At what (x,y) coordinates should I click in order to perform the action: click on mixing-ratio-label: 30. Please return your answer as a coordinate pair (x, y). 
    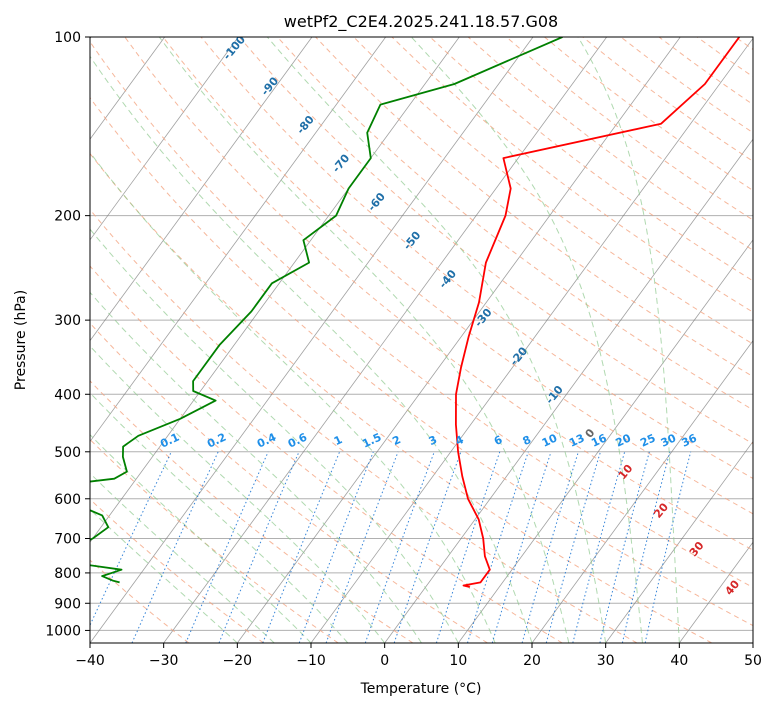
    Looking at the image, I should click on (669, 440).